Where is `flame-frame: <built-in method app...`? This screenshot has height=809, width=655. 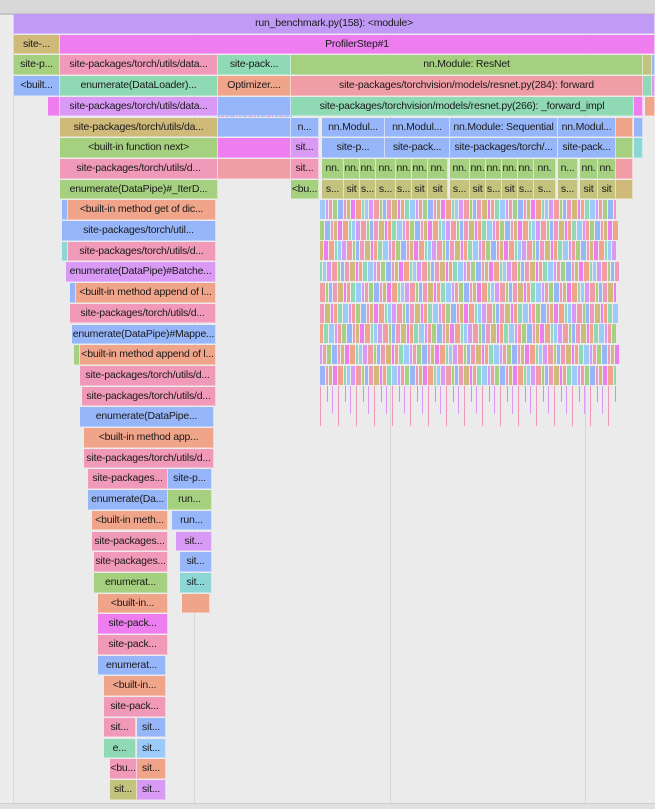
flame-frame: <built-in method app... is located at coordinates (149, 438).